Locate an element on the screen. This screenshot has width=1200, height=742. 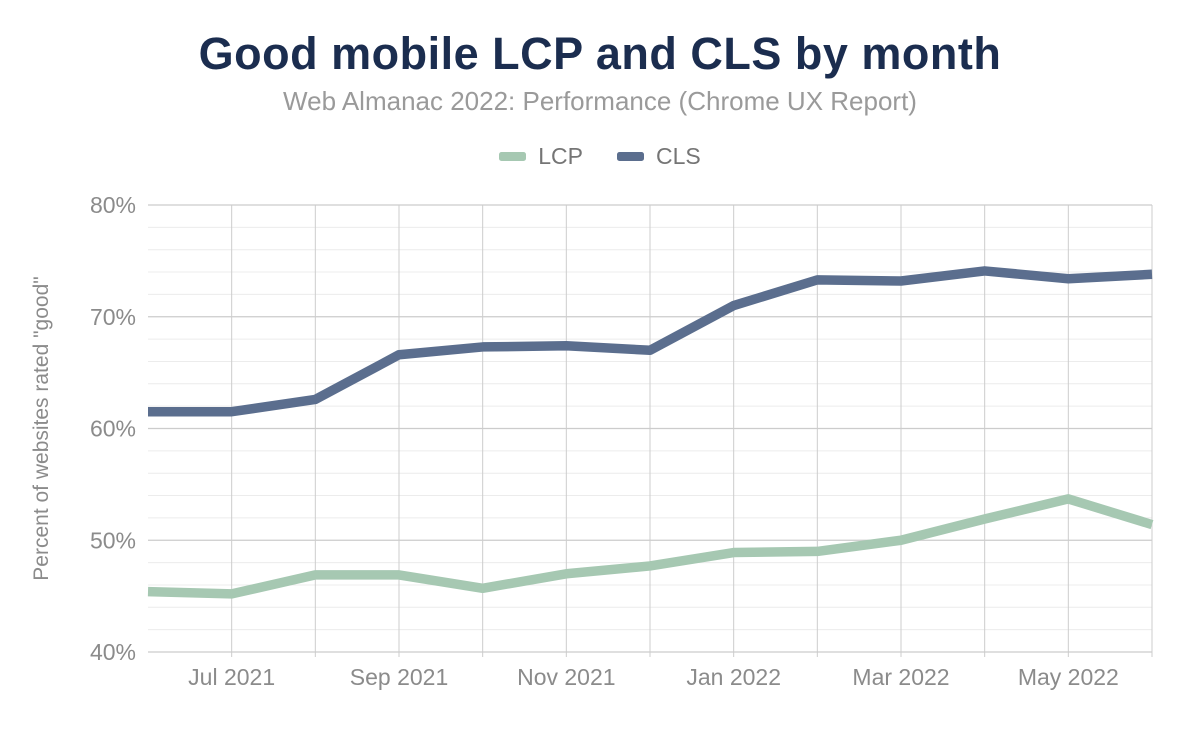
legend-item-cls: CLS is located at coordinates (659, 156).